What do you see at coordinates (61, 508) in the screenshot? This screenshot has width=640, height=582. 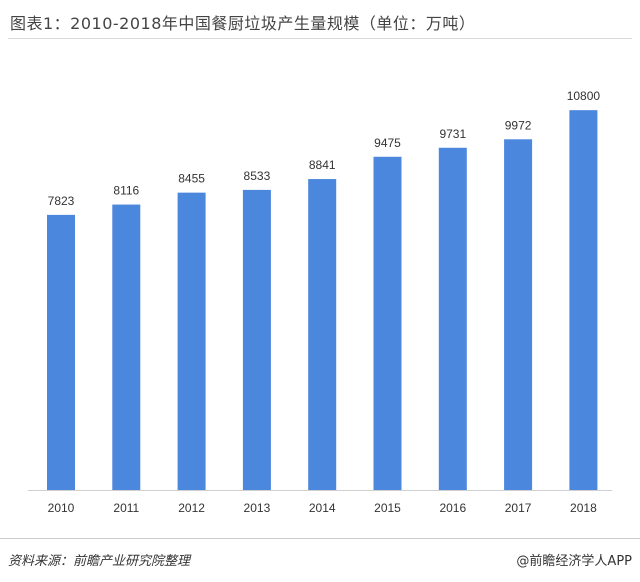 I see `x-tick-label-2010: 2010` at bounding box center [61, 508].